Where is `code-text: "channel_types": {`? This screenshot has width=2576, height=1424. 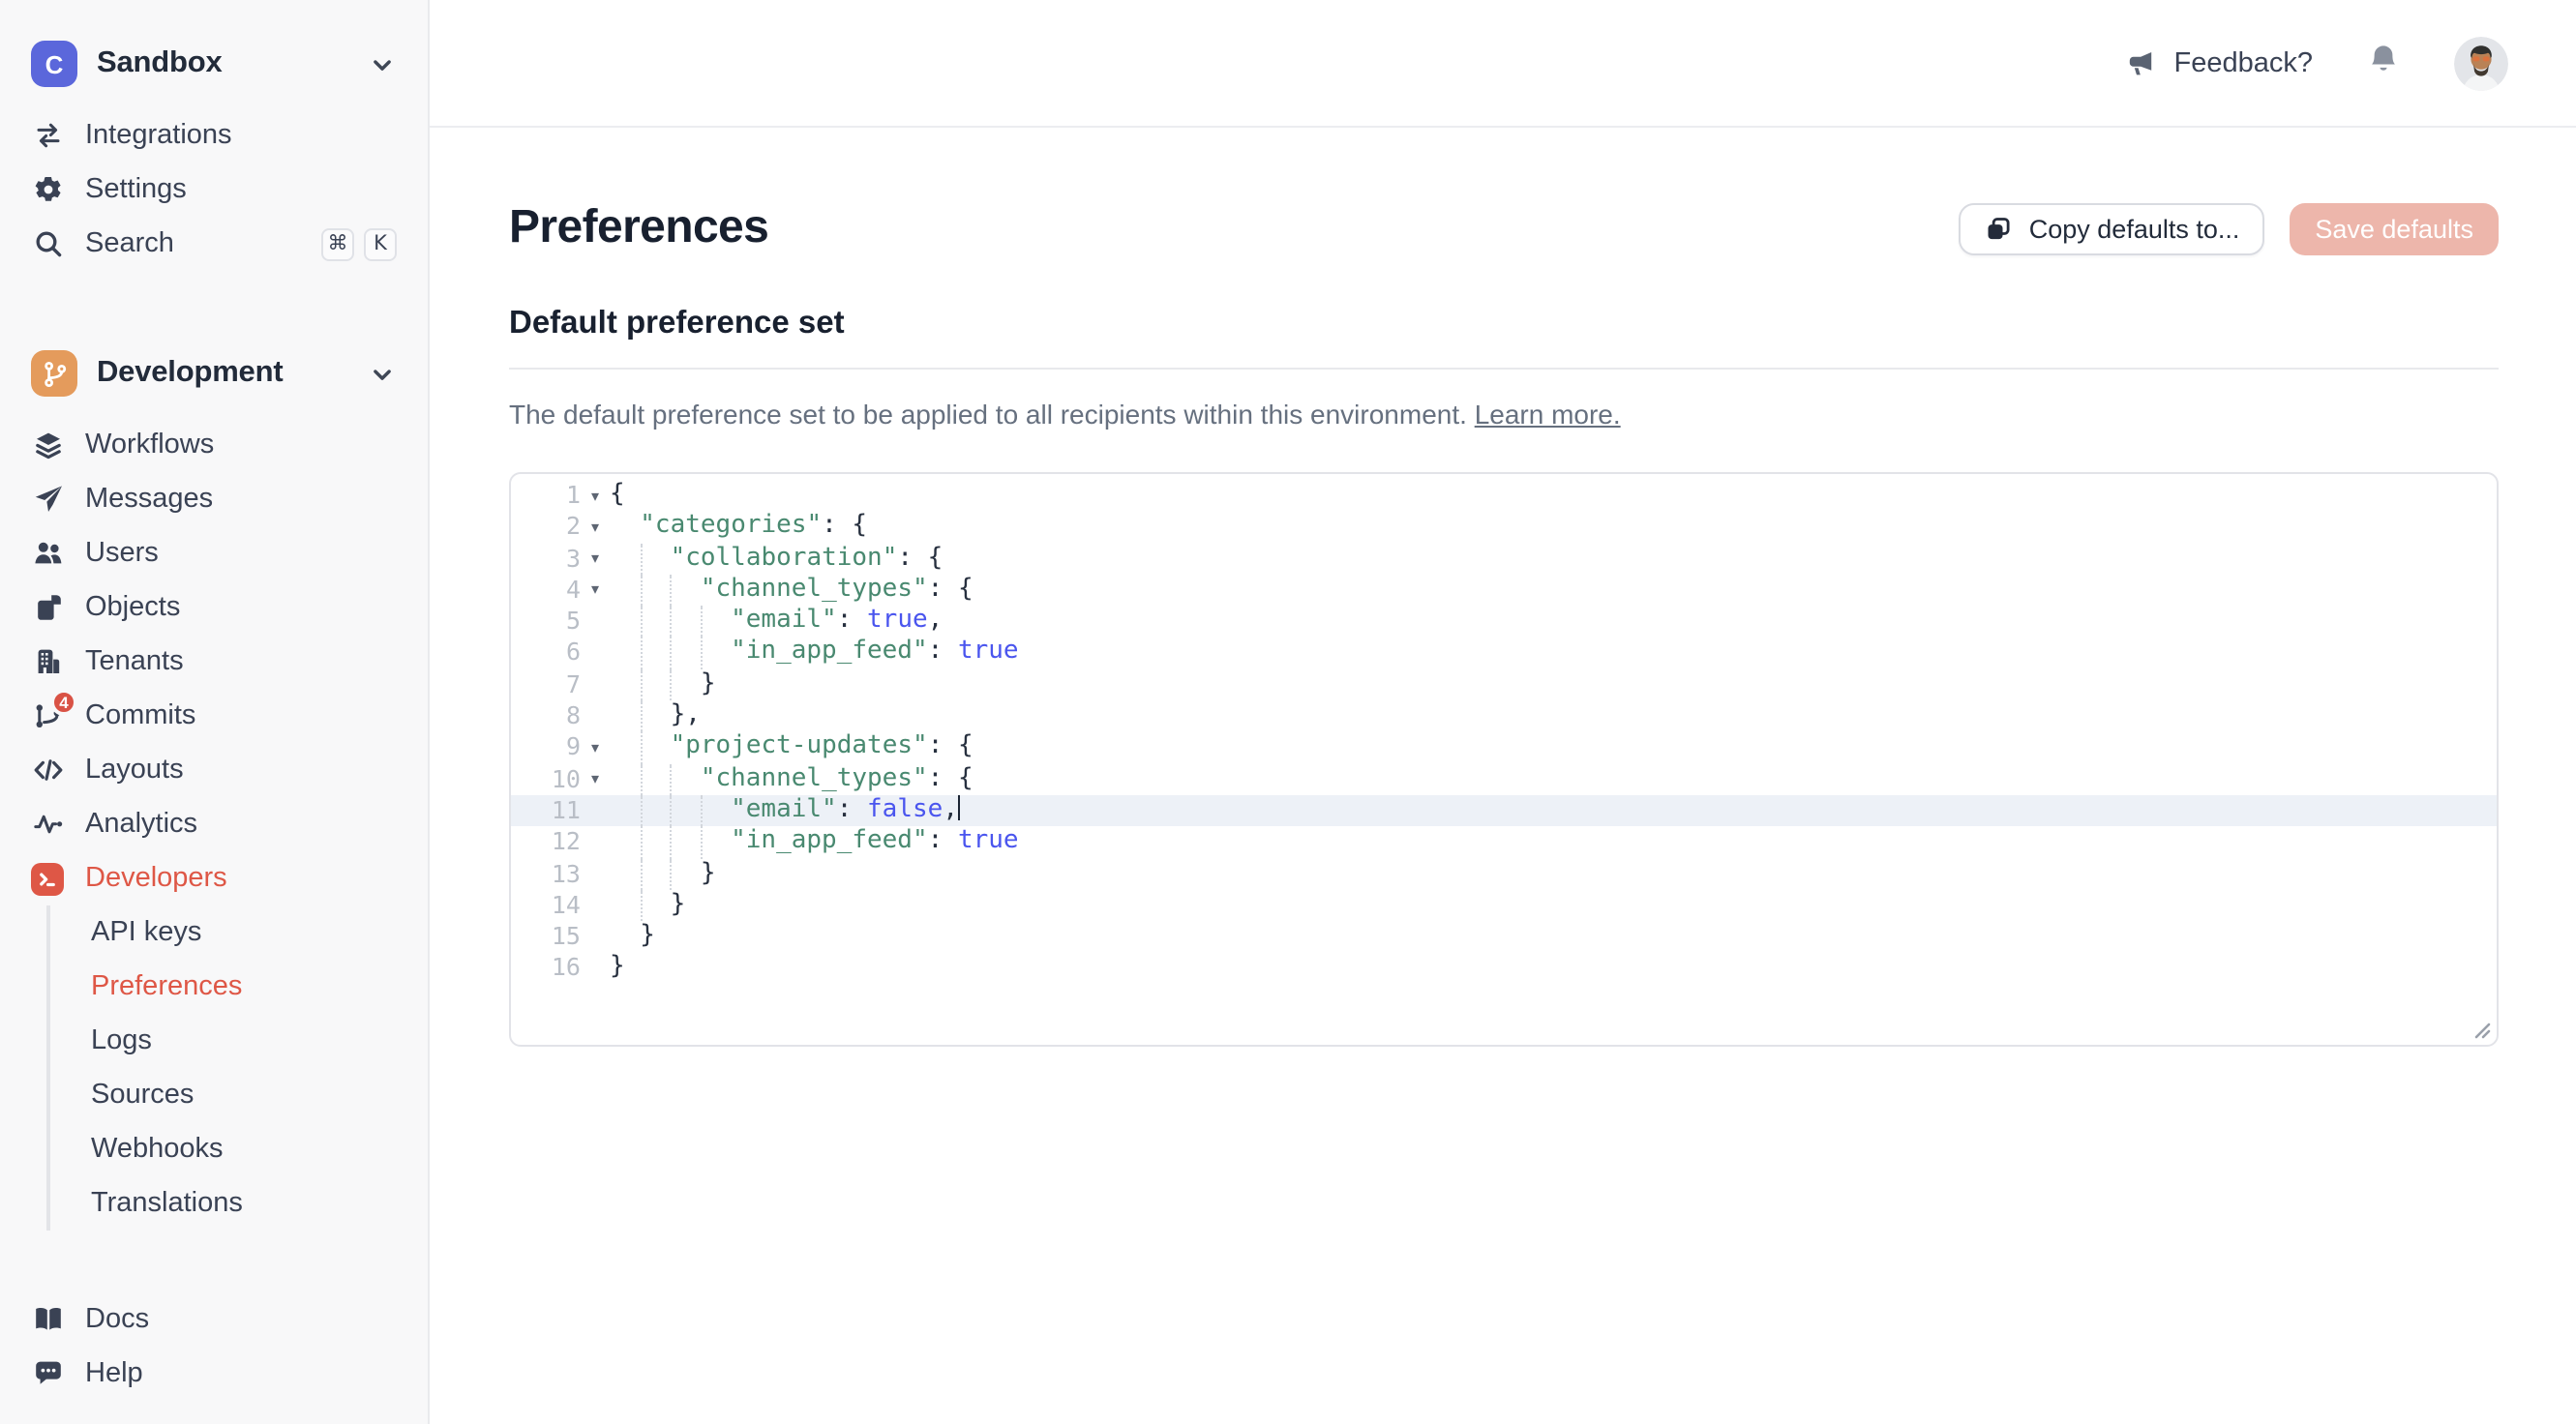
code-text: "channel_types": { is located at coordinates (791, 591).